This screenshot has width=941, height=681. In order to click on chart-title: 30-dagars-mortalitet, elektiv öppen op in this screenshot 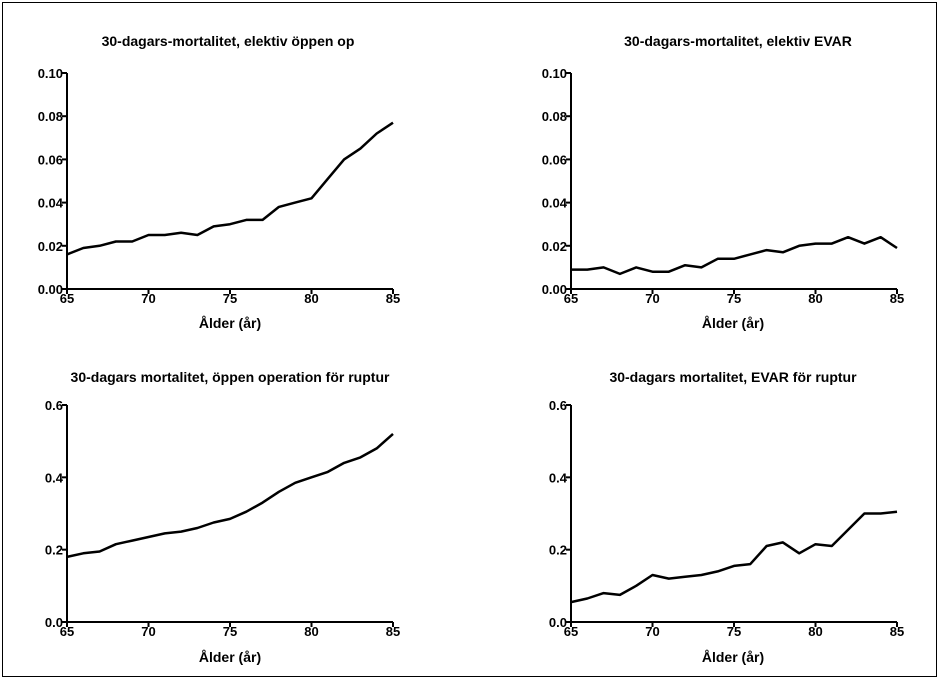, I will do `click(228, 41)`.